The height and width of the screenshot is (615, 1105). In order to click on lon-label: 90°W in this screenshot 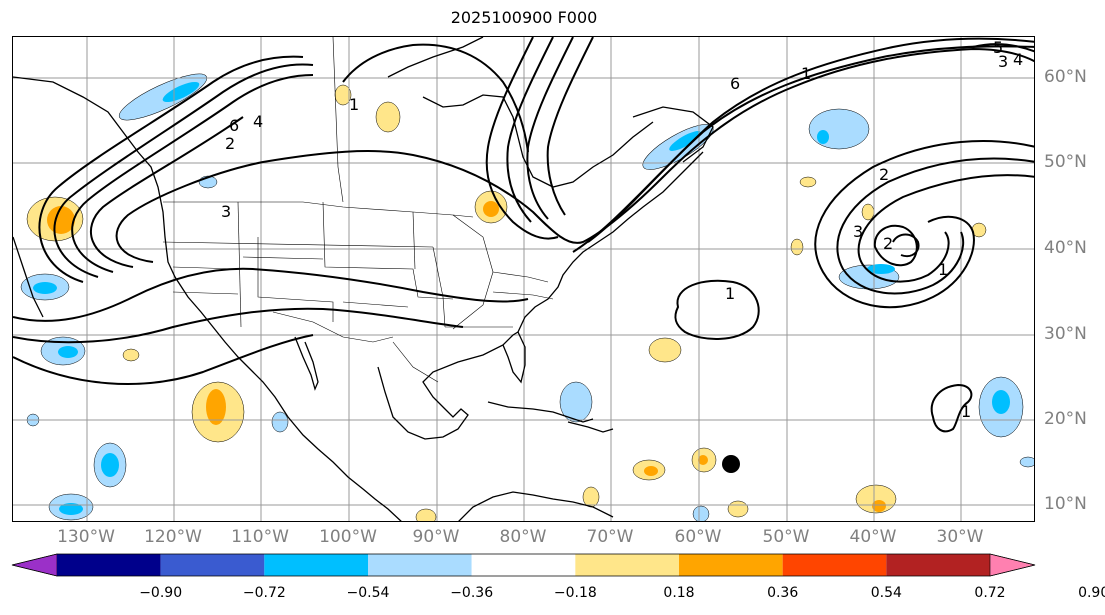, I will do `click(436, 537)`.